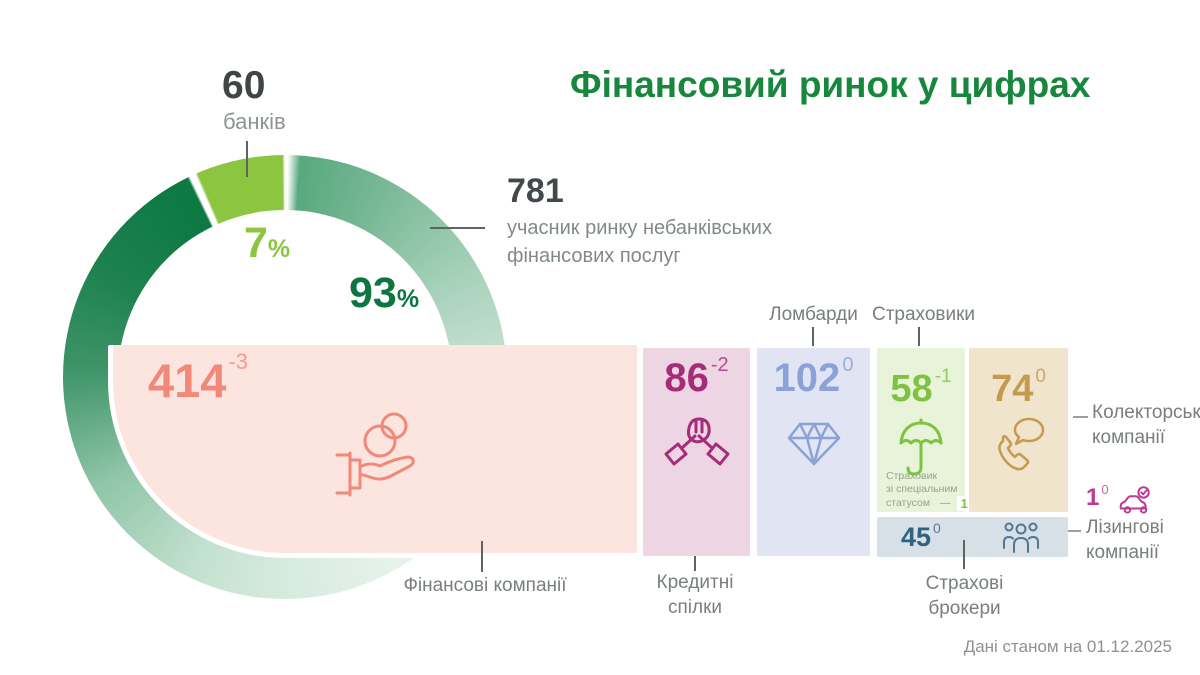 The image size is (1200, 675). I want to click on collectors-value: 74 0, so click(1018, 388).